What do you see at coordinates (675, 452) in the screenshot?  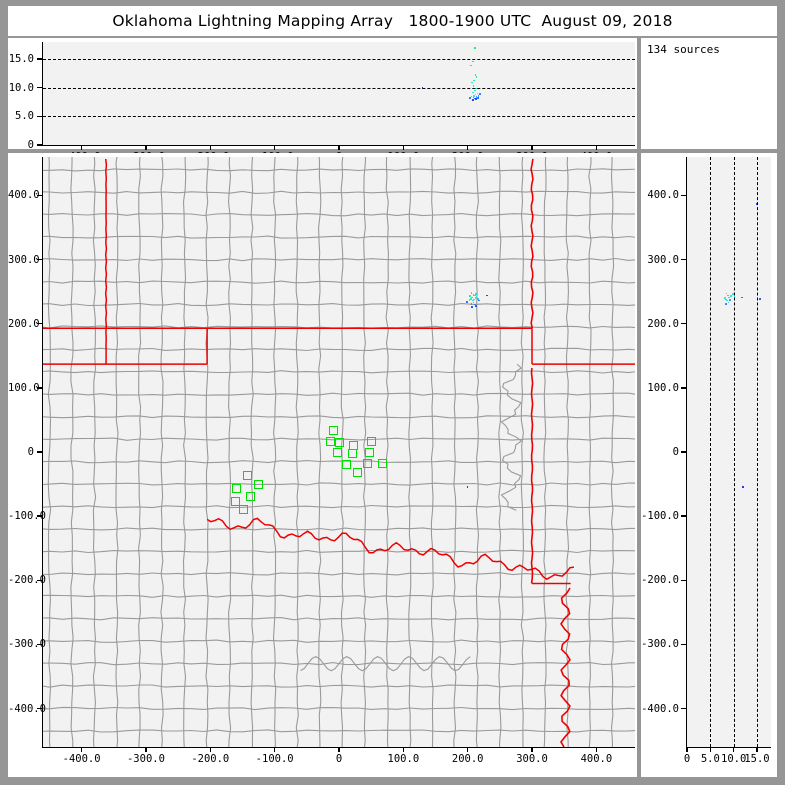 I see `tick-label-y-right: 0` at bounding box center [675, 452].